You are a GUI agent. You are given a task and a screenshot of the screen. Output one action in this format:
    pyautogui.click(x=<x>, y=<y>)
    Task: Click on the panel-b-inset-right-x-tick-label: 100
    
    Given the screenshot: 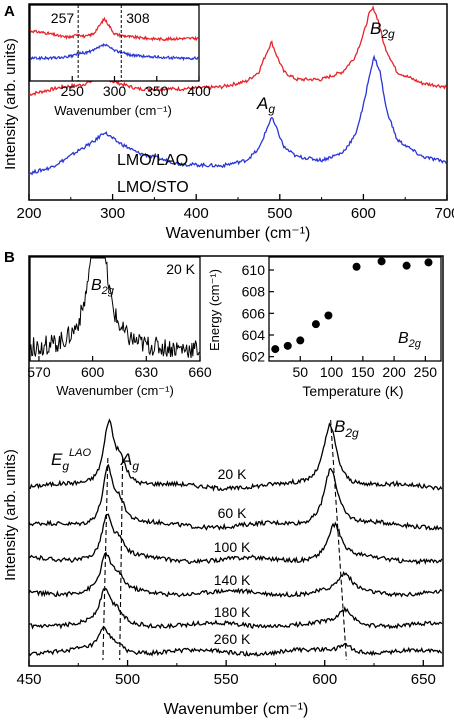 What is the action you would take?
    pyautogui.click(x=332, y=372)
    